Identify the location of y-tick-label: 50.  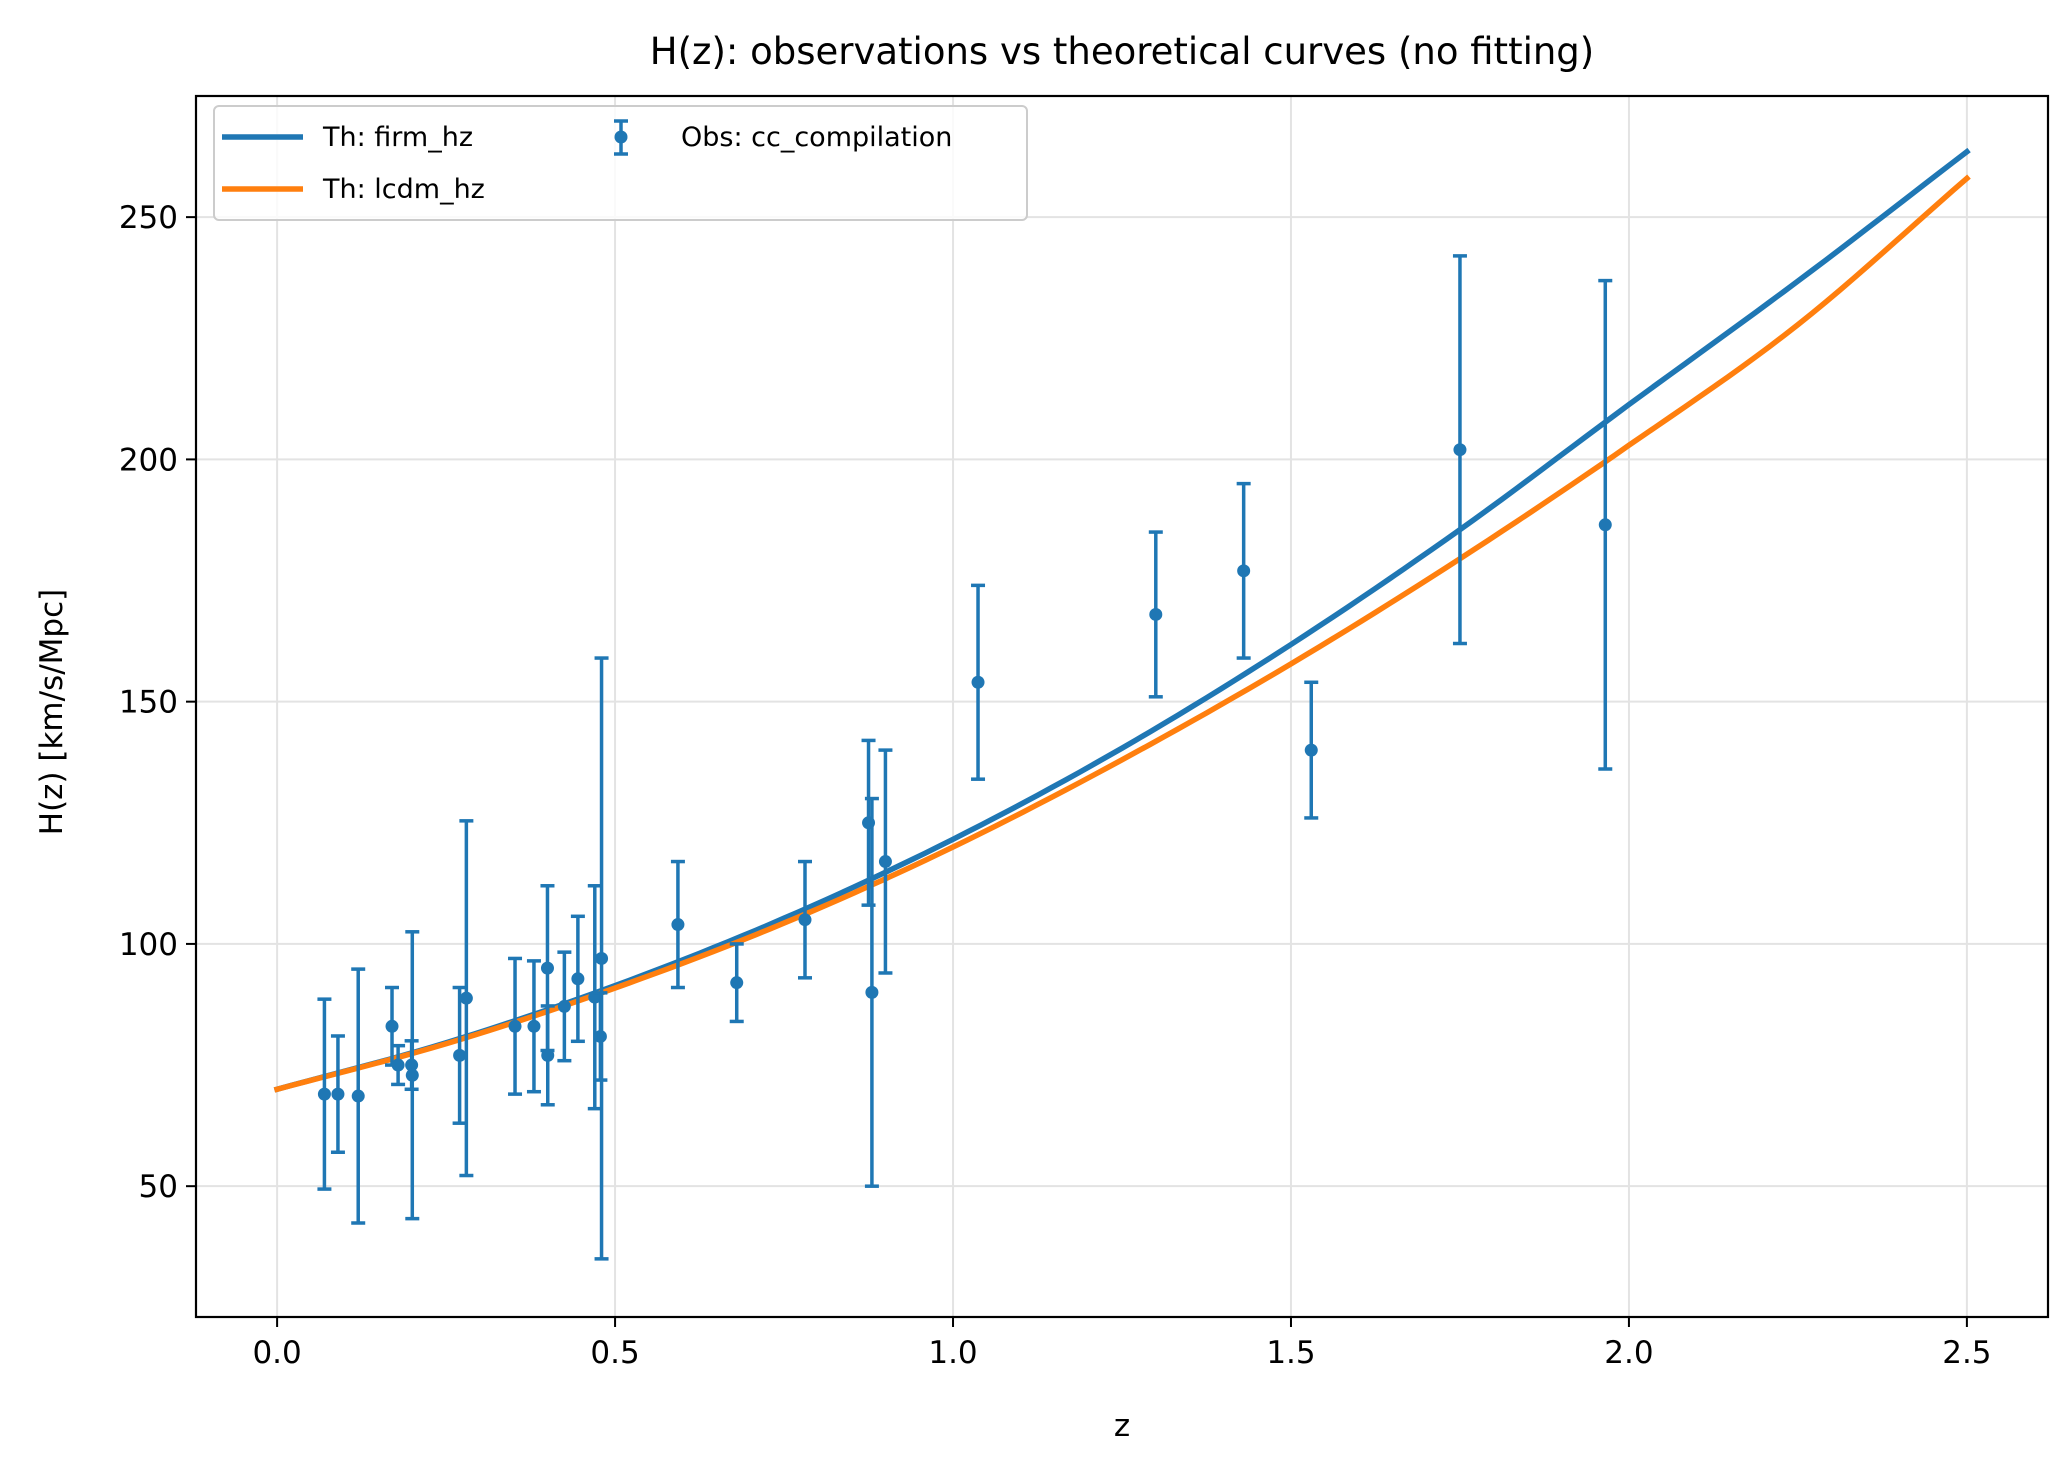
(158, 1187).